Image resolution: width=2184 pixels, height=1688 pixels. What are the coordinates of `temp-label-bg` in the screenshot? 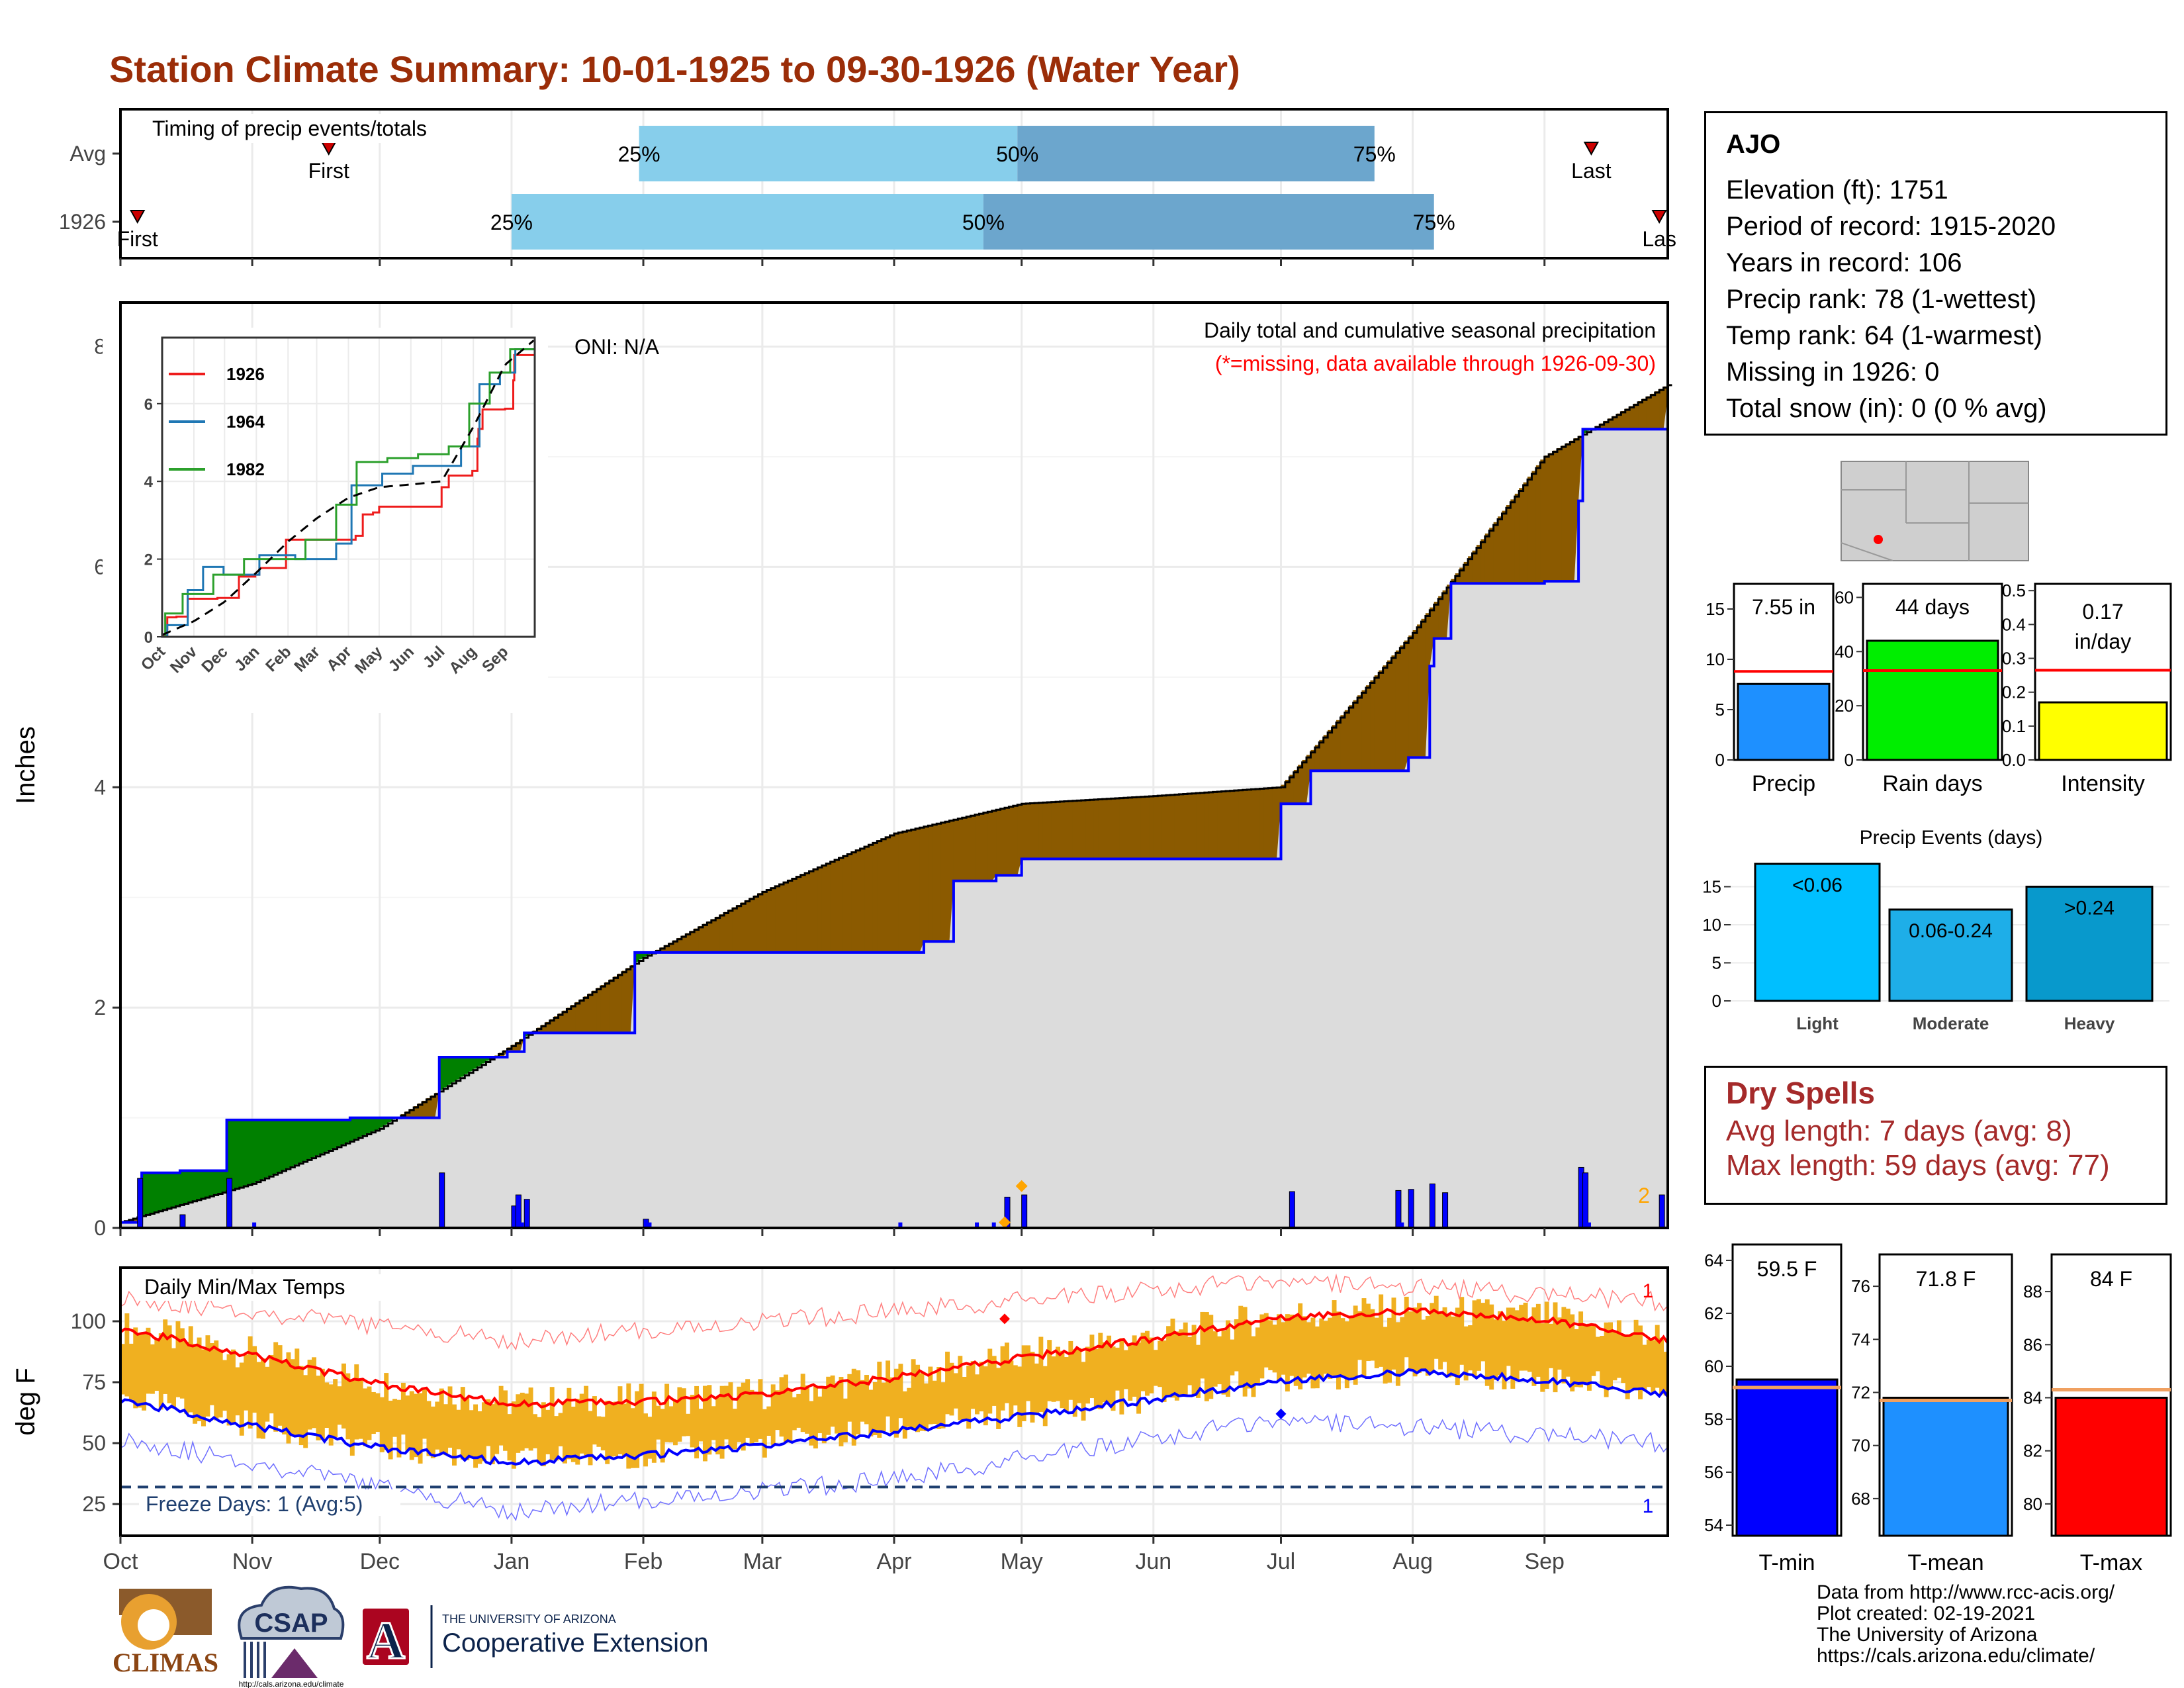 It's located at (260, 1287).